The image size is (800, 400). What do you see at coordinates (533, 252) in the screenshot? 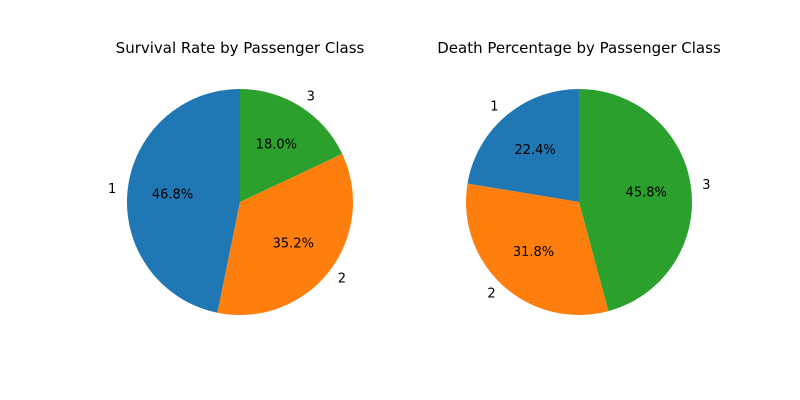
I see `slice-percentage-label: 31.8%` at bounding box center [533, 252].